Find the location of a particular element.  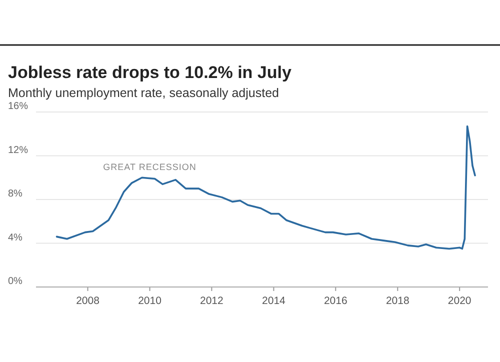

y-tick-label: 0% is located at coordinates (15, 281).